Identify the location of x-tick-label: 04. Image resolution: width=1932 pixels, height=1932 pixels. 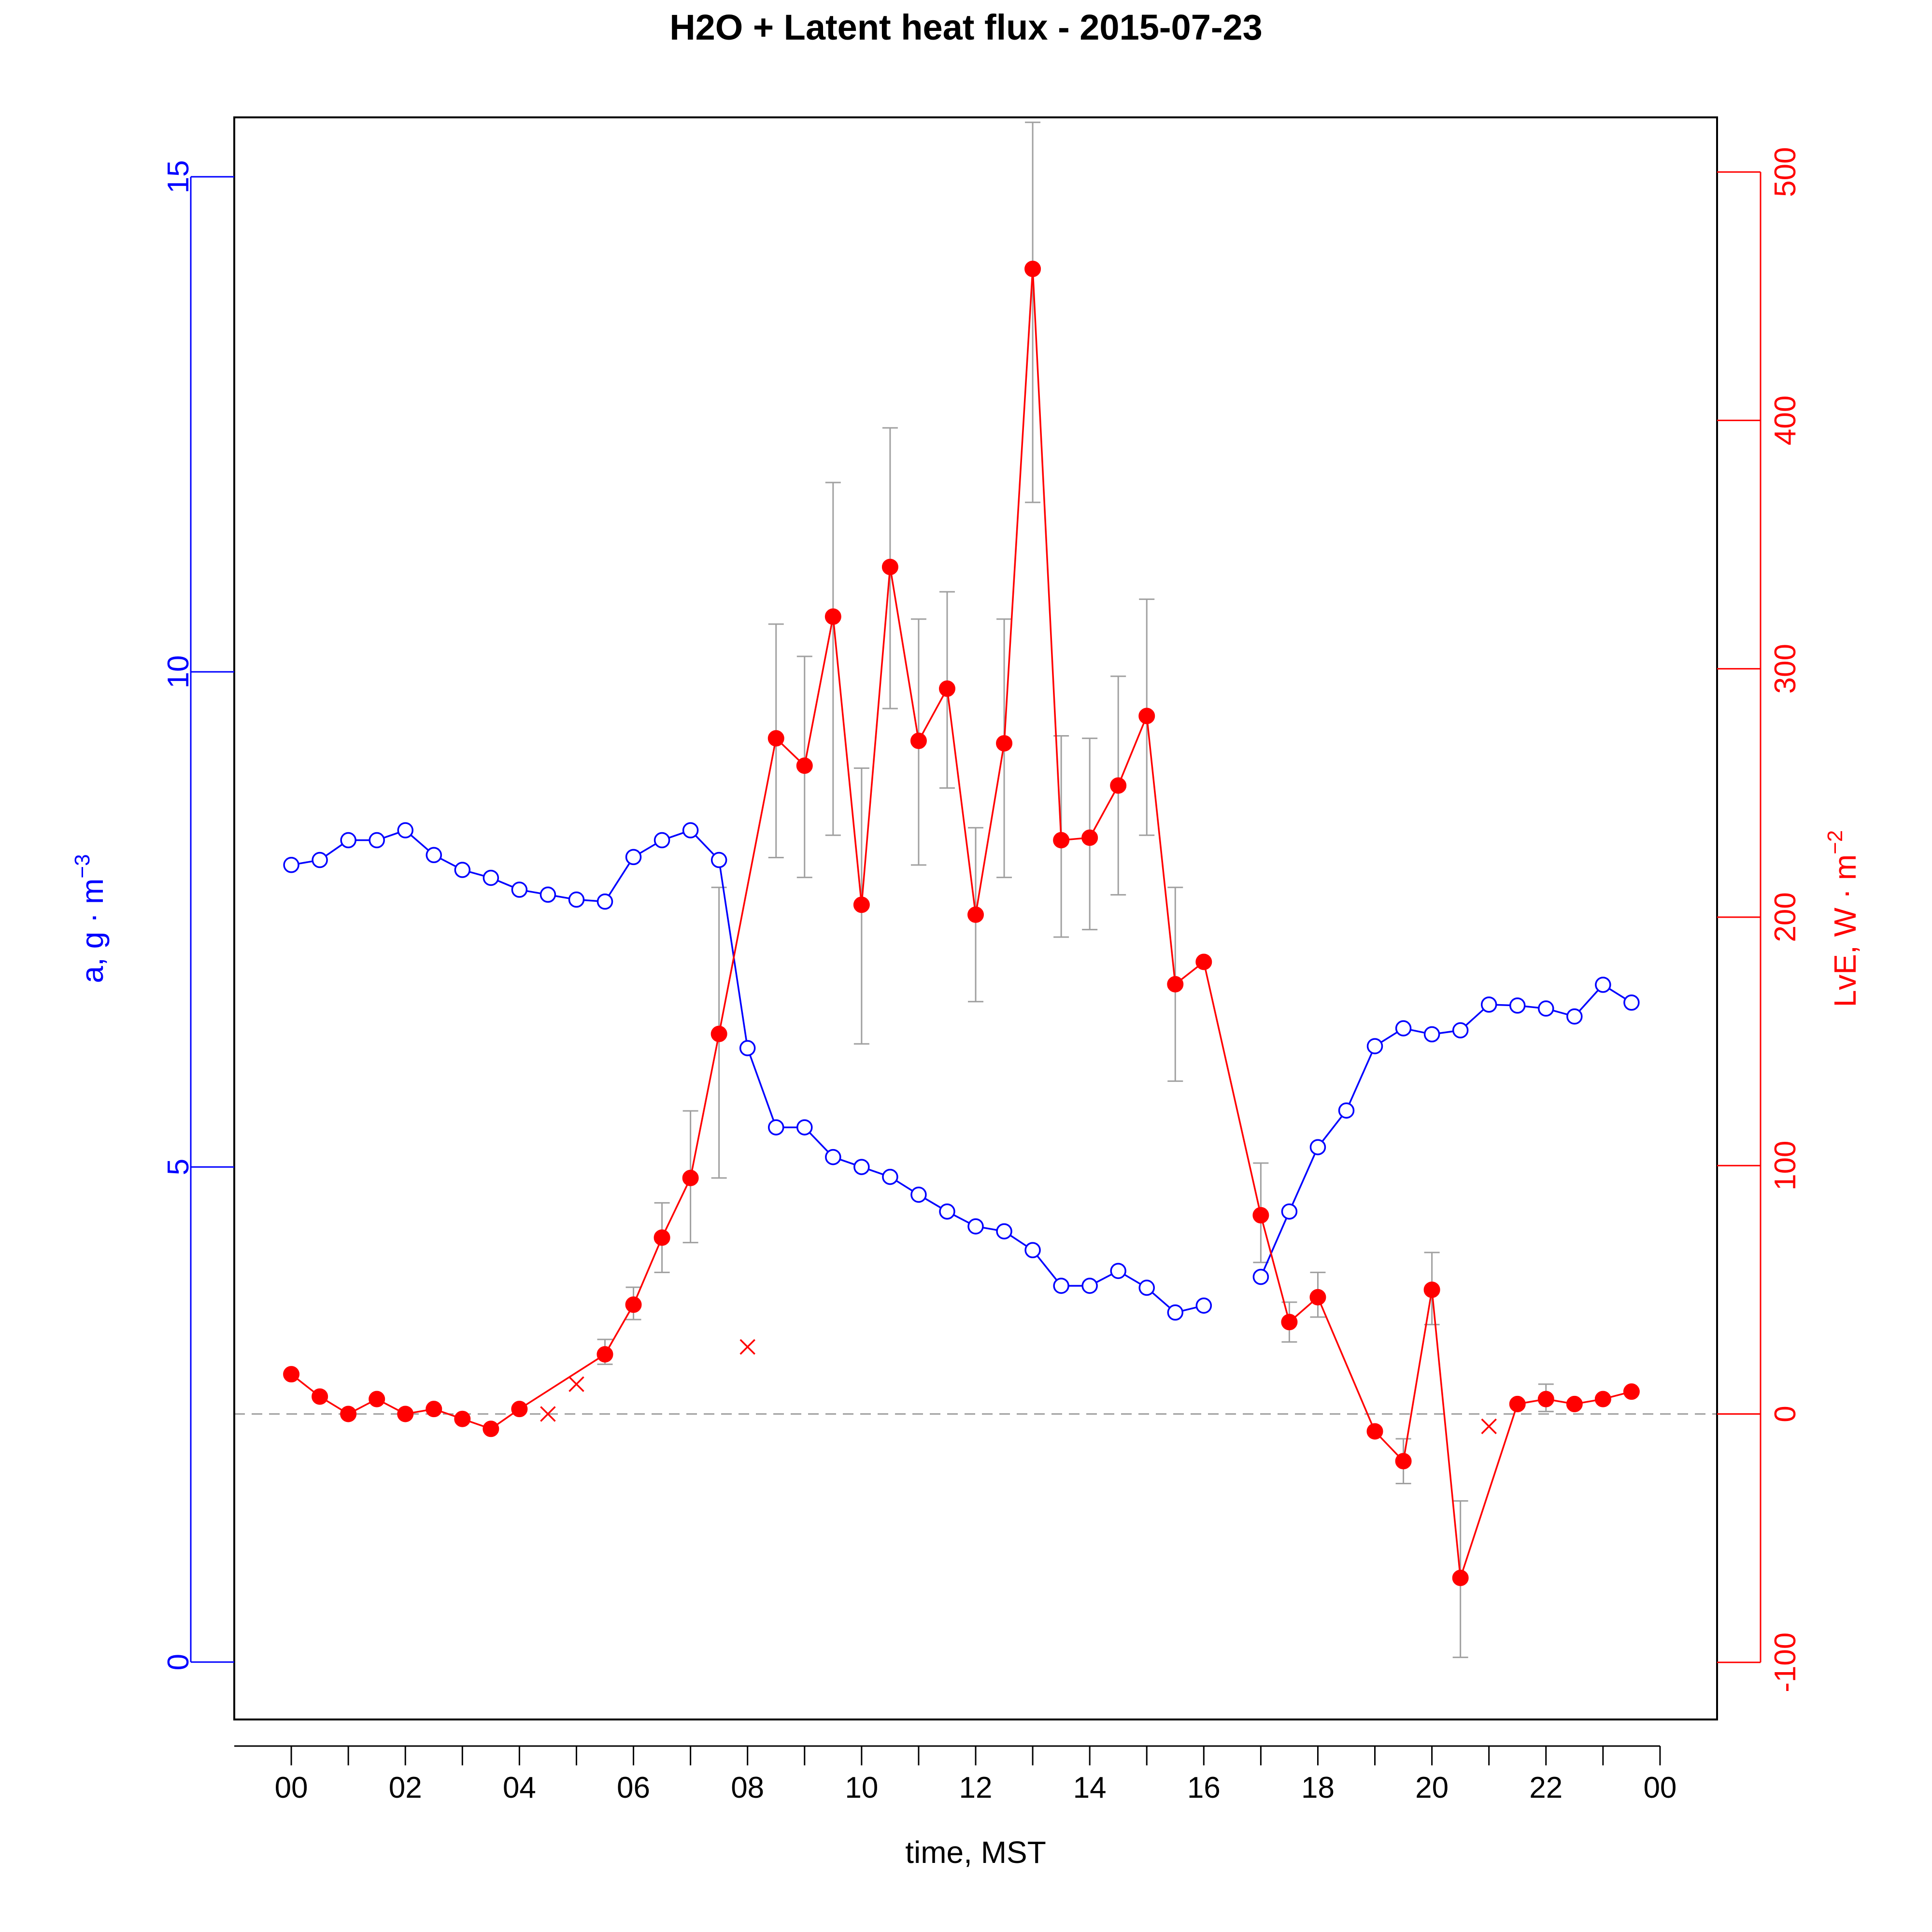
(519, 1787).